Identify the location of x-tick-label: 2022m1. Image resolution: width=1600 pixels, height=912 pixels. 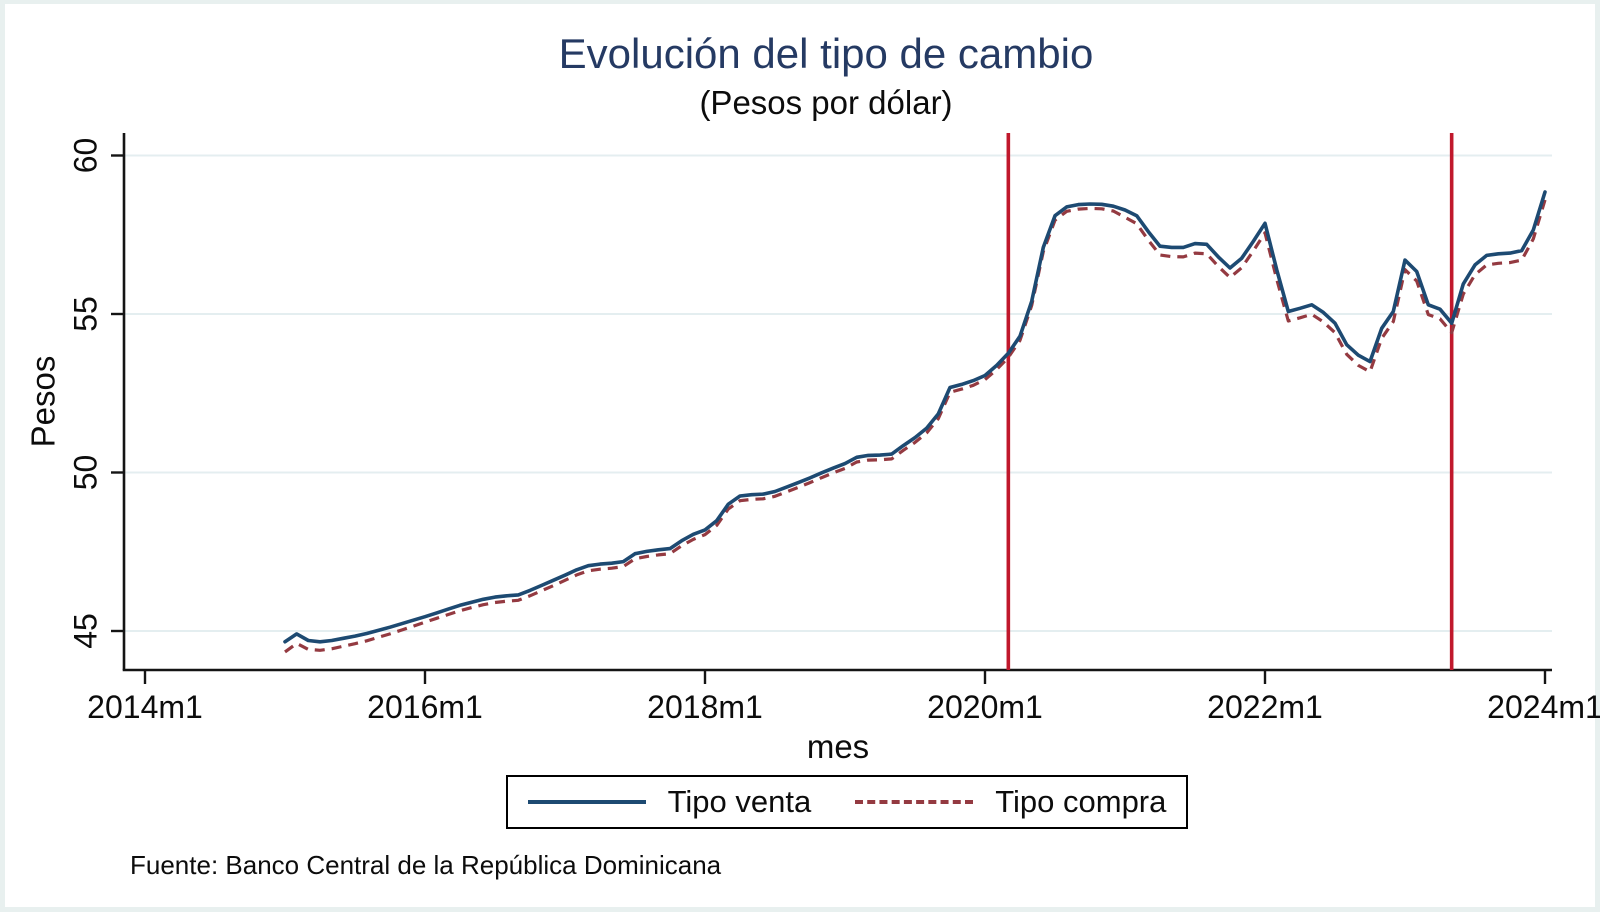
(1265, 707).